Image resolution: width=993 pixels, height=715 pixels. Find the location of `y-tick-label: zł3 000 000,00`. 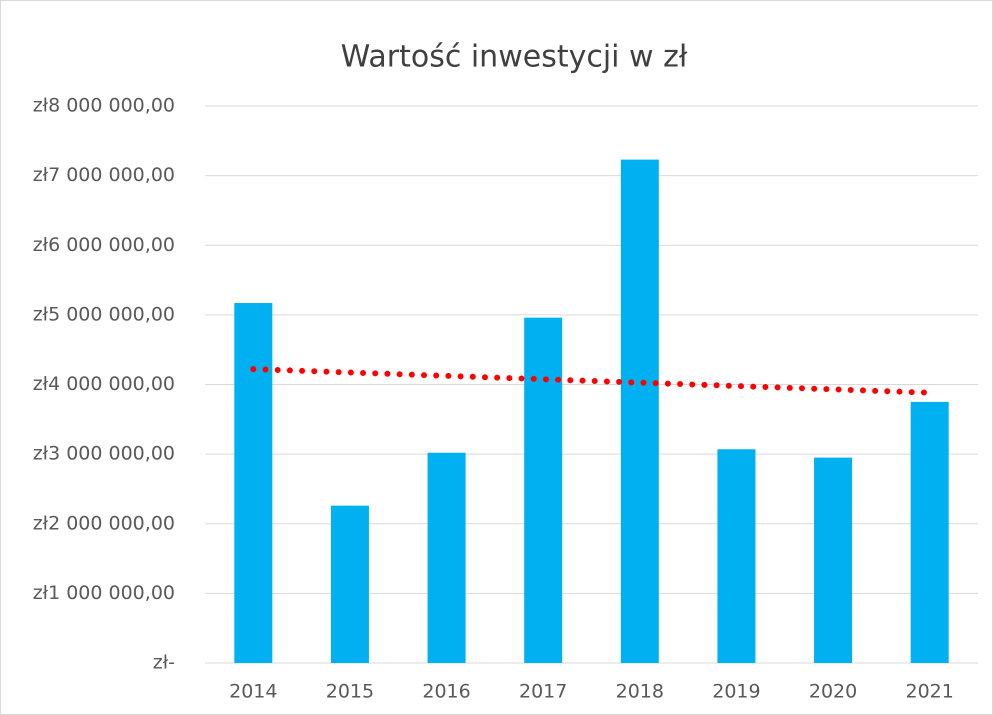

y-tick-label: zł3 000 000,00 is located at coordinates (104, 454).